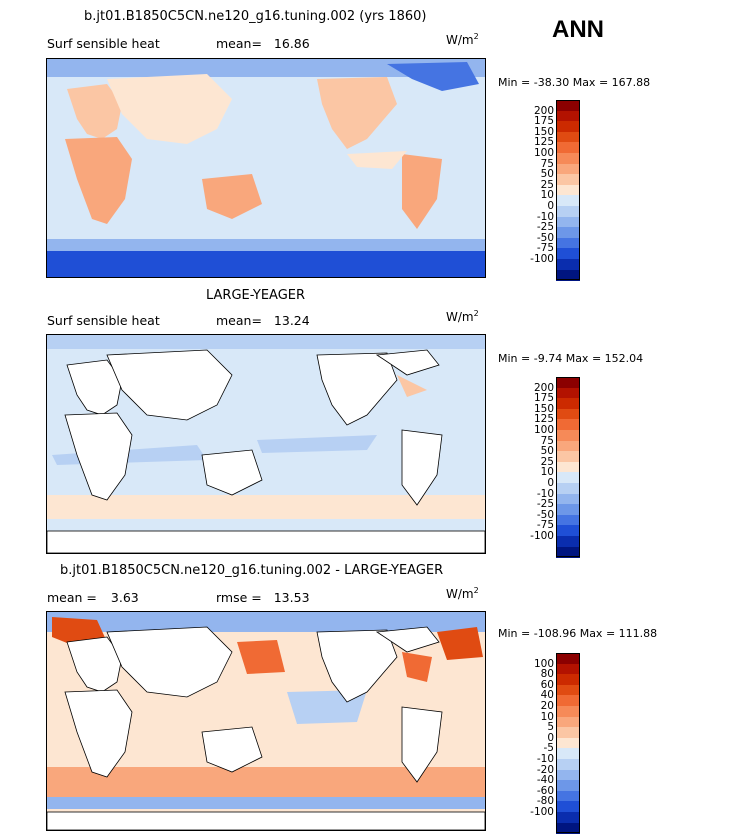 The width and height of the screenshot is (733, 835). What do you see at coordinates (543, 398) in the screenshot?
I see `colorbar-tick-label: 175` at bounding box center [543, 398].